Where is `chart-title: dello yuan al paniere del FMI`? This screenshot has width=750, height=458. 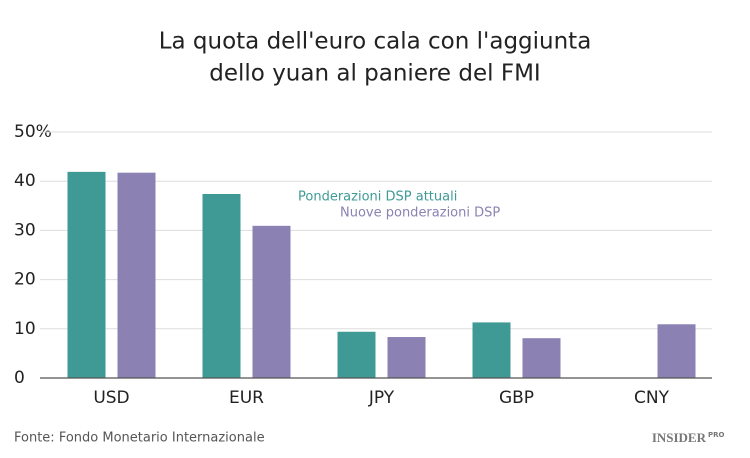 chart-title: dello yuan al paniere del FMI is located at coordinates (374, 74).